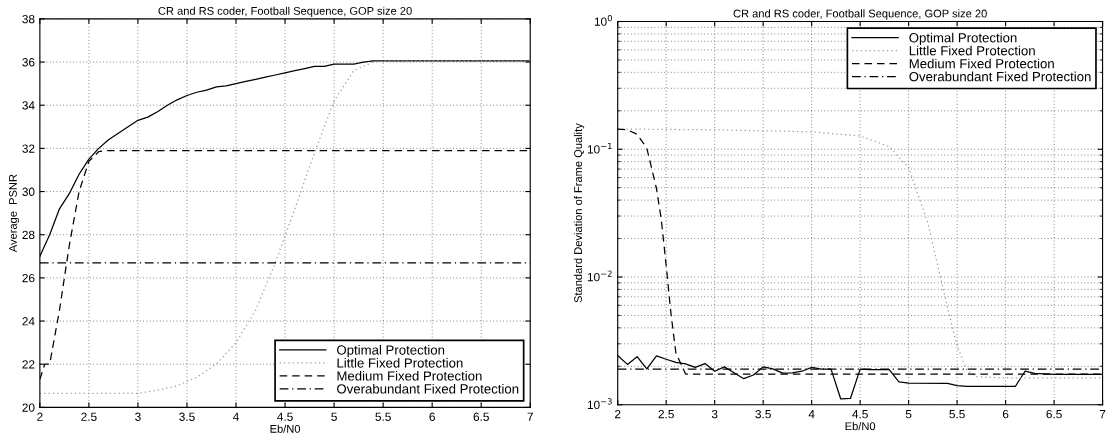 This screenshot has height=439, width=1107. I want to click on y-tick-label: 32, so click(28, 148).